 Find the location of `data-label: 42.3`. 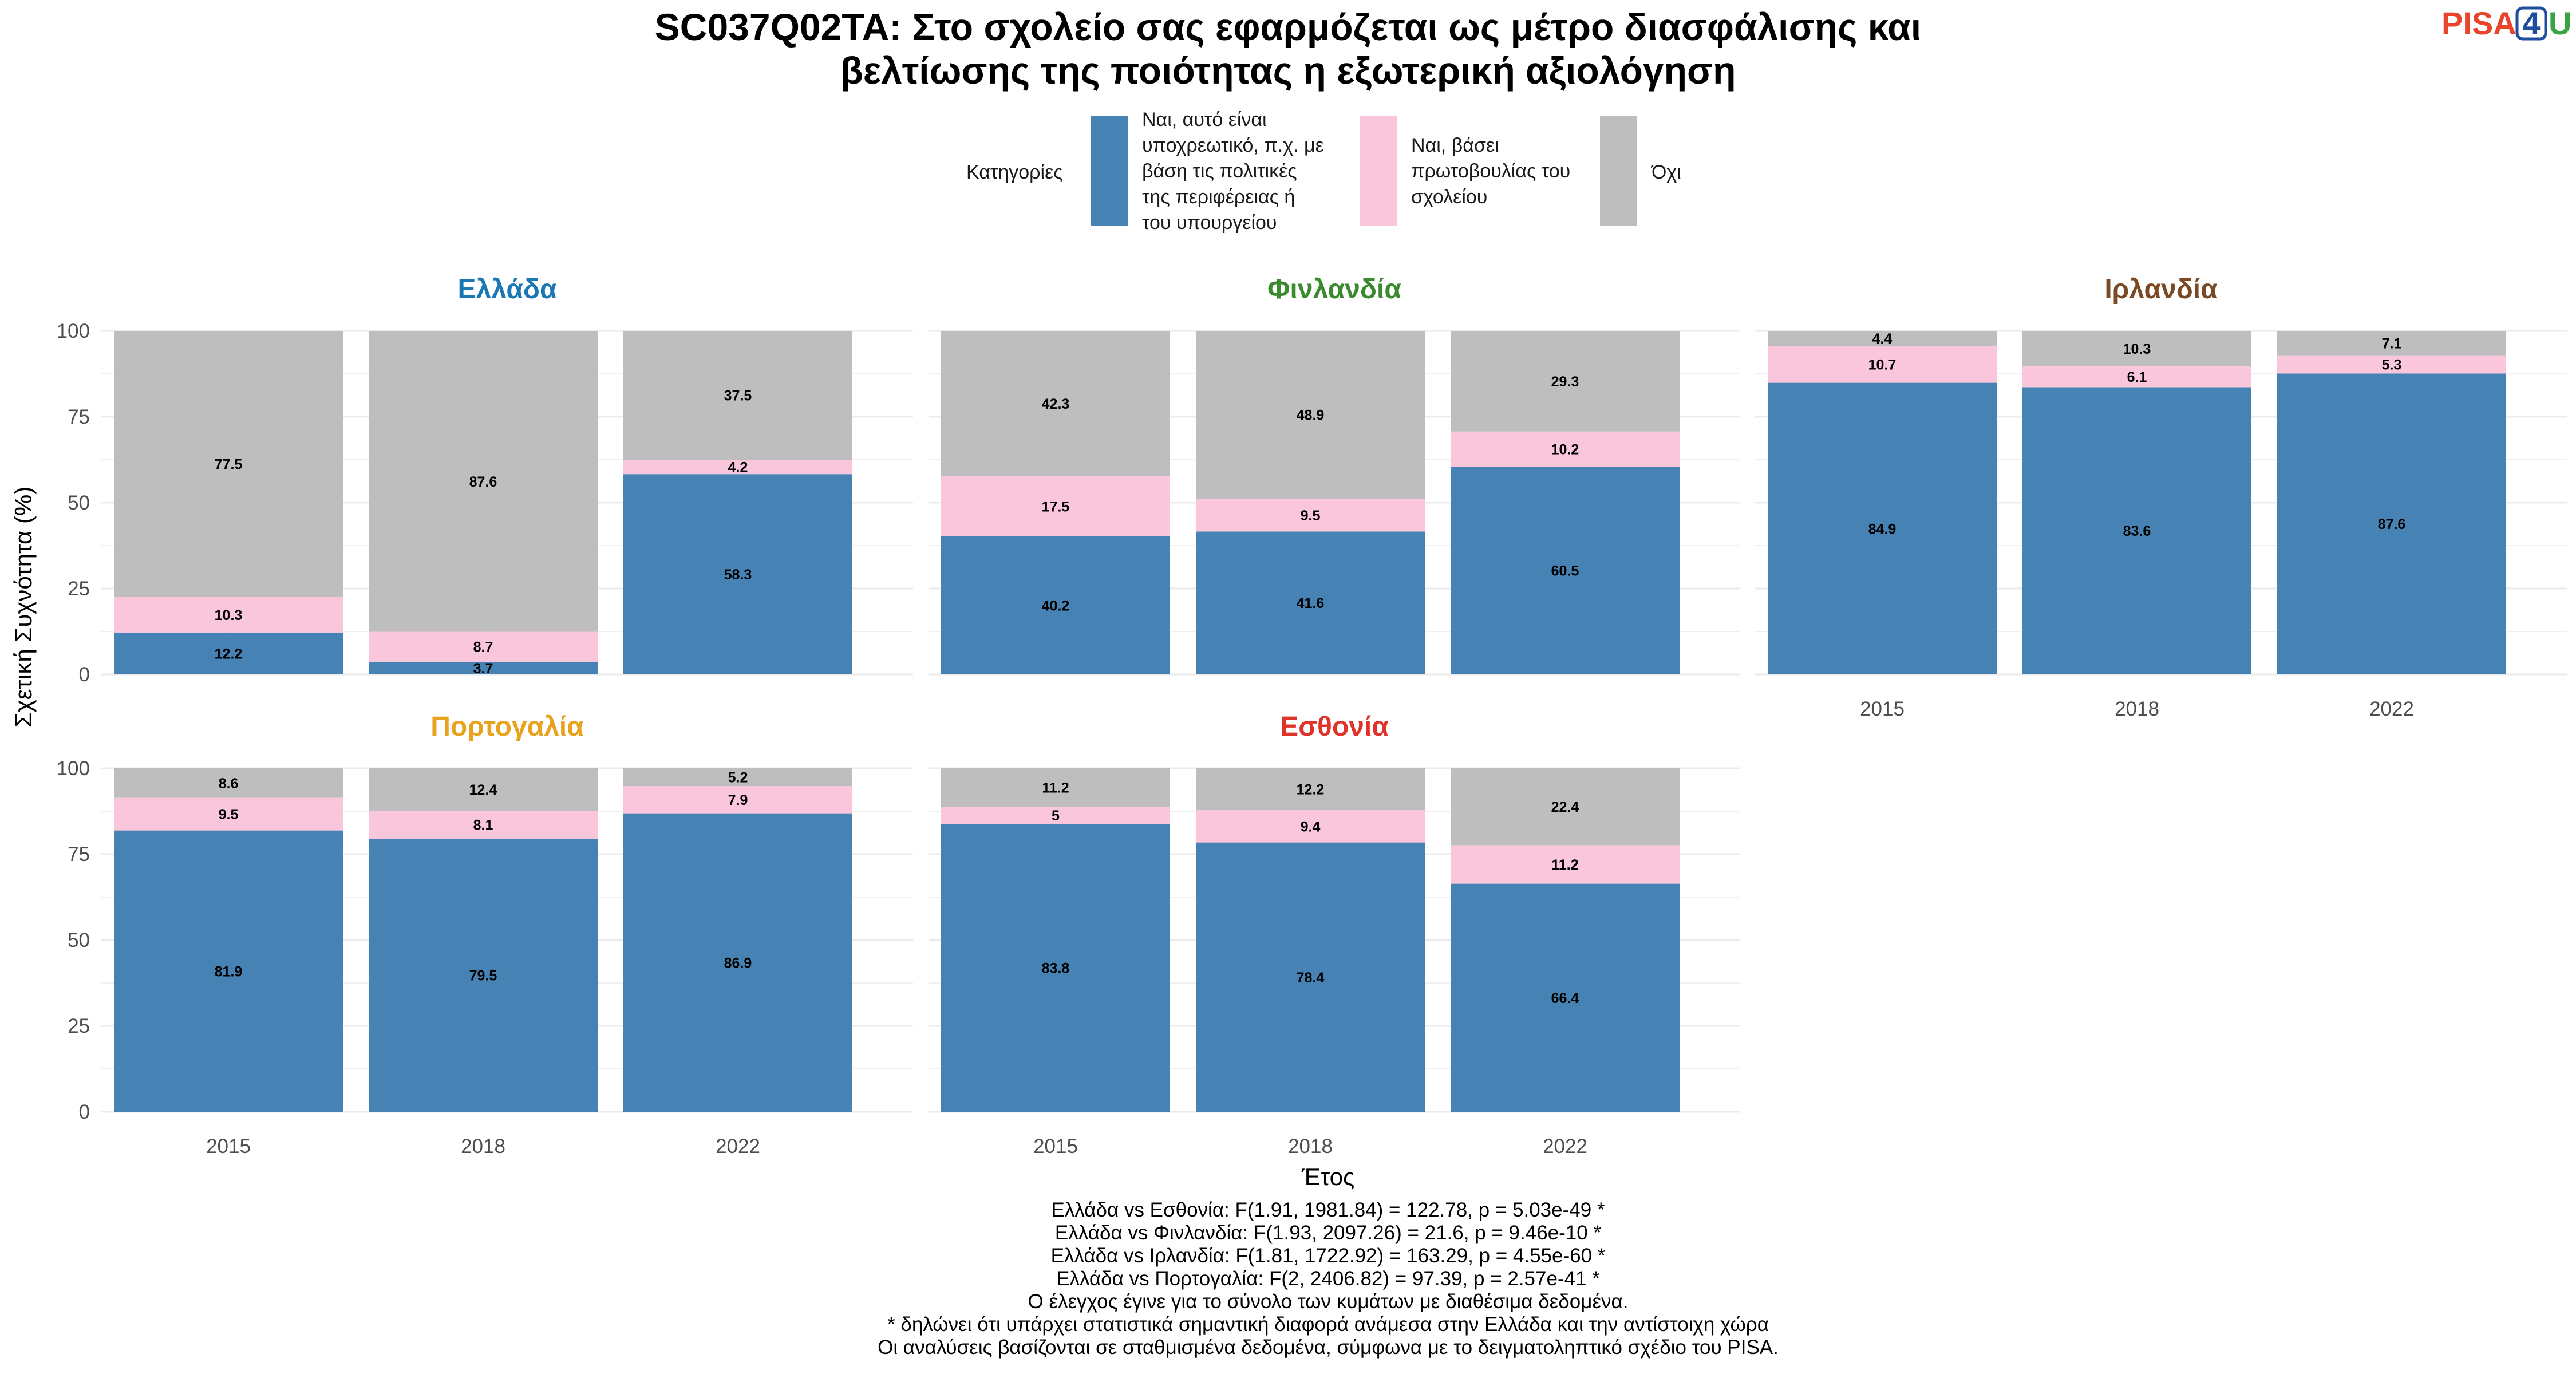

data-label: 42.3 is located at coordinates (1056, 404).